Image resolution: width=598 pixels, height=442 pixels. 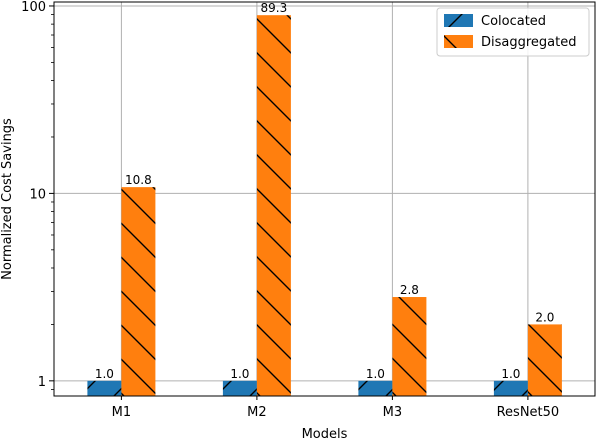 I want to click on x-tick-label: ResNet50, so click(x=528, y=412).